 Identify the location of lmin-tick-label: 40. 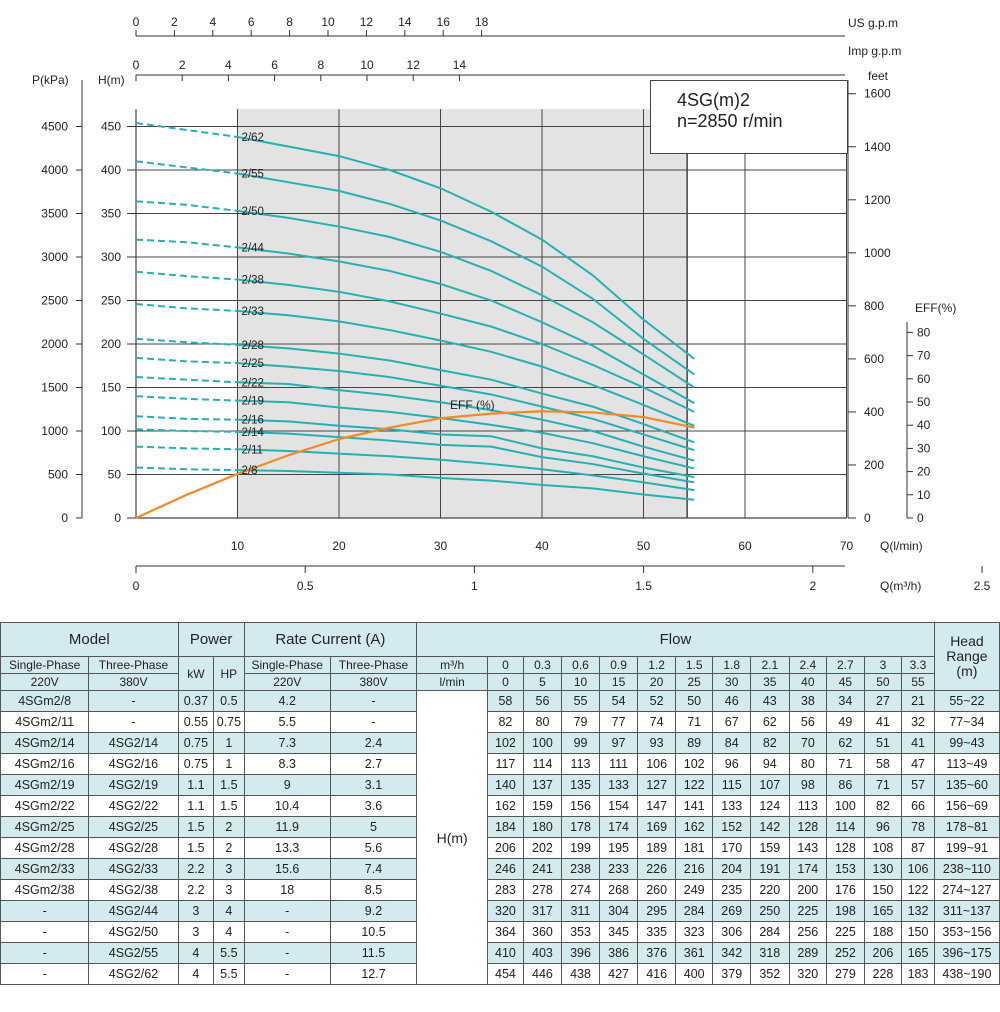
(542, 546).